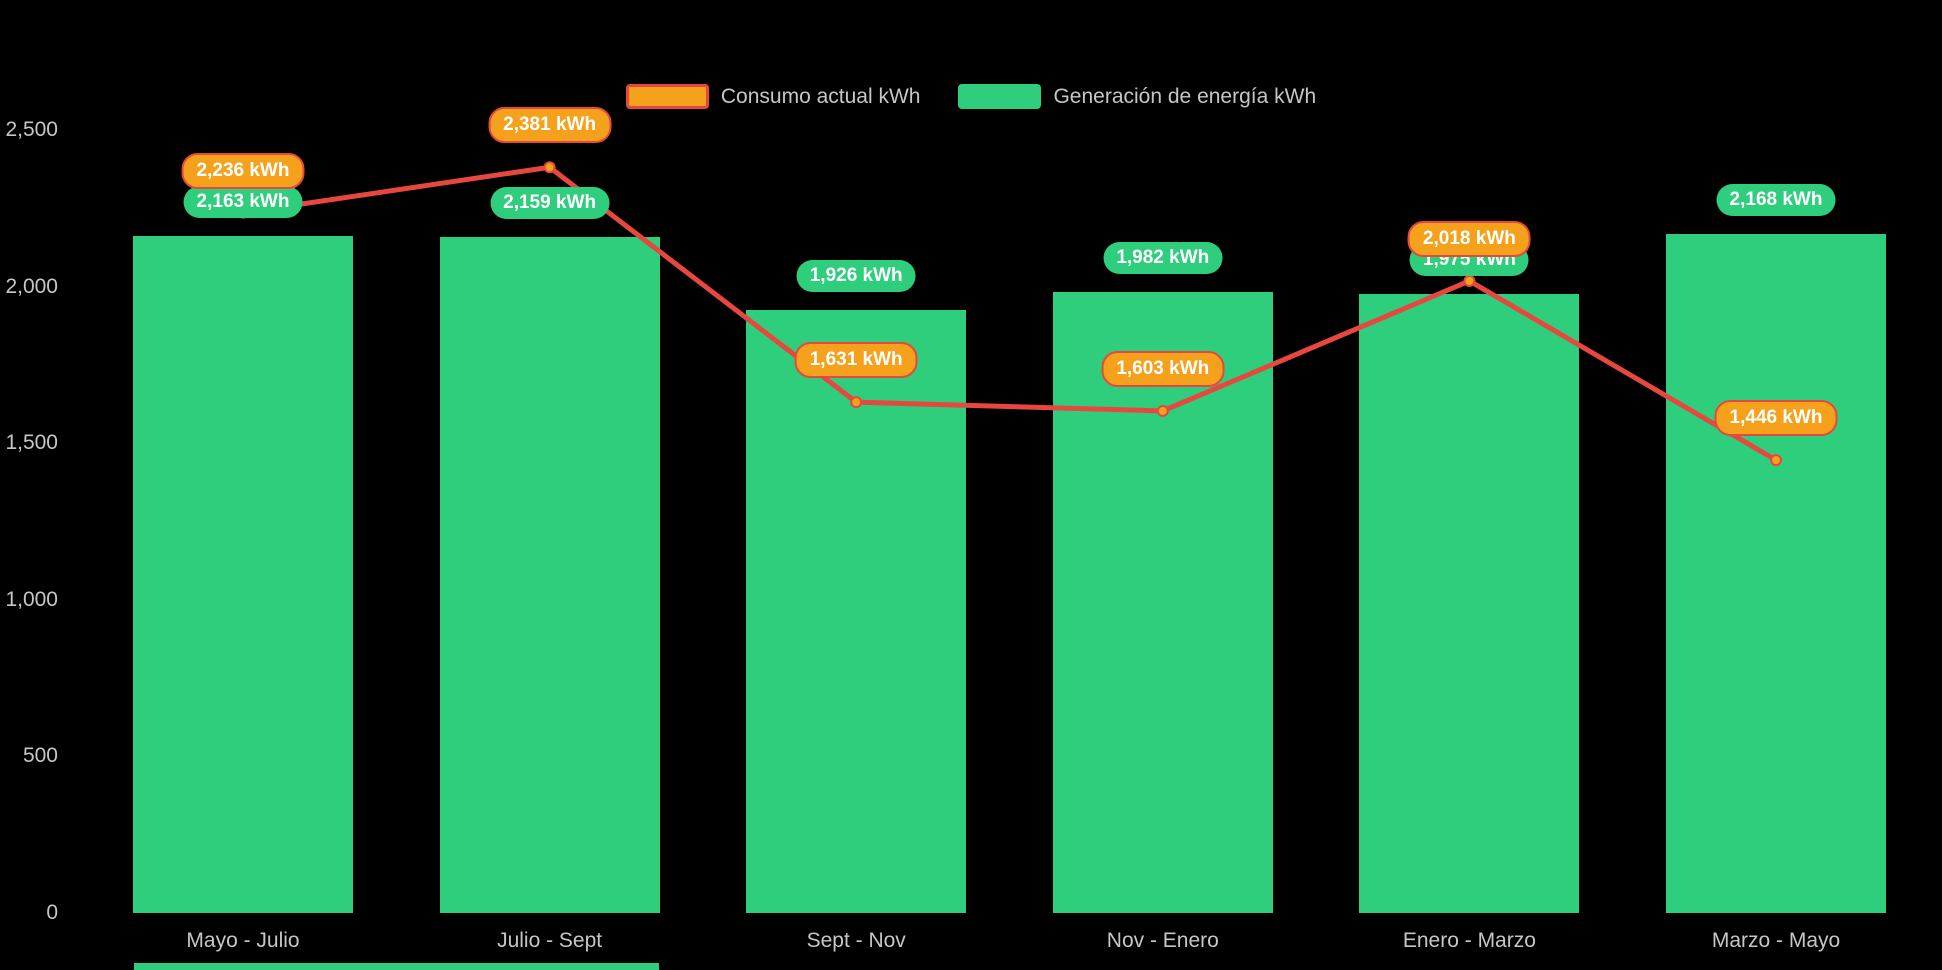 This screenshot has height=970, width=1942. I want to click on consumption-value-label: 2,381 kWh, so click(550, 125).